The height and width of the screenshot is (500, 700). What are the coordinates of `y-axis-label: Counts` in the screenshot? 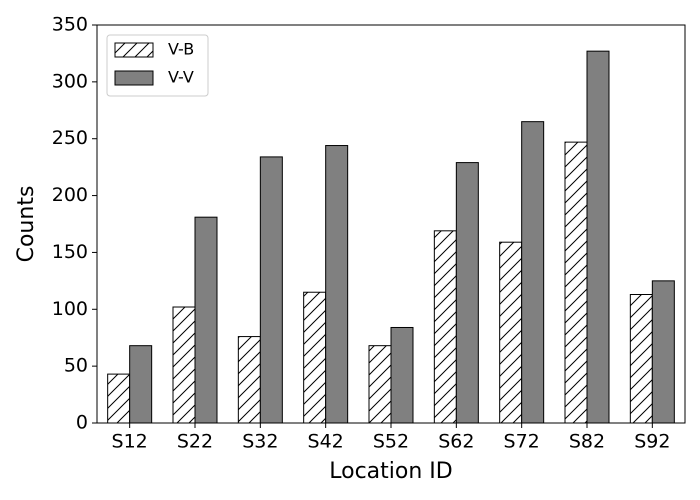 It's located at (26, 224).